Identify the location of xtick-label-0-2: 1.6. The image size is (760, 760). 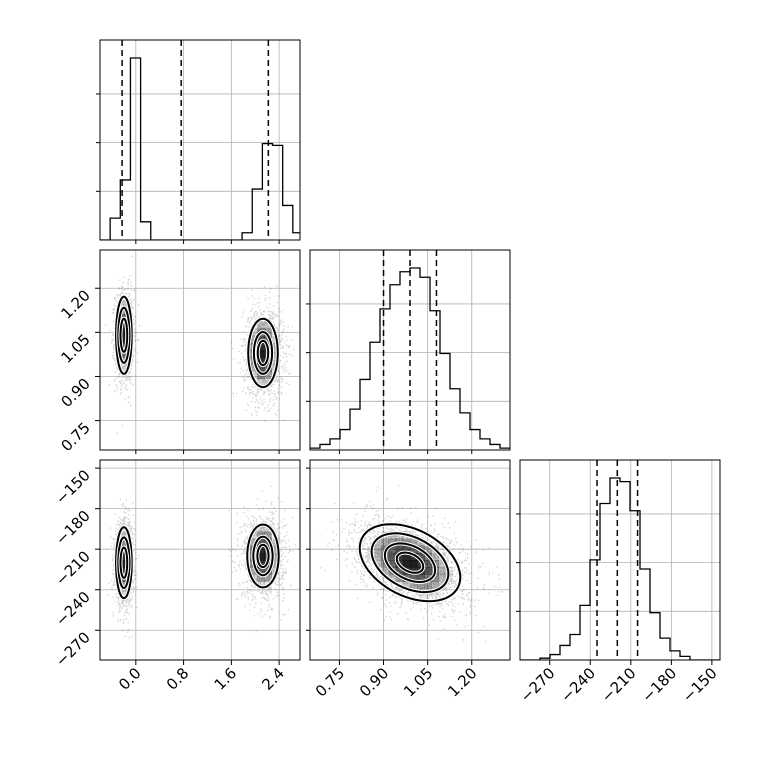
(226, 679).